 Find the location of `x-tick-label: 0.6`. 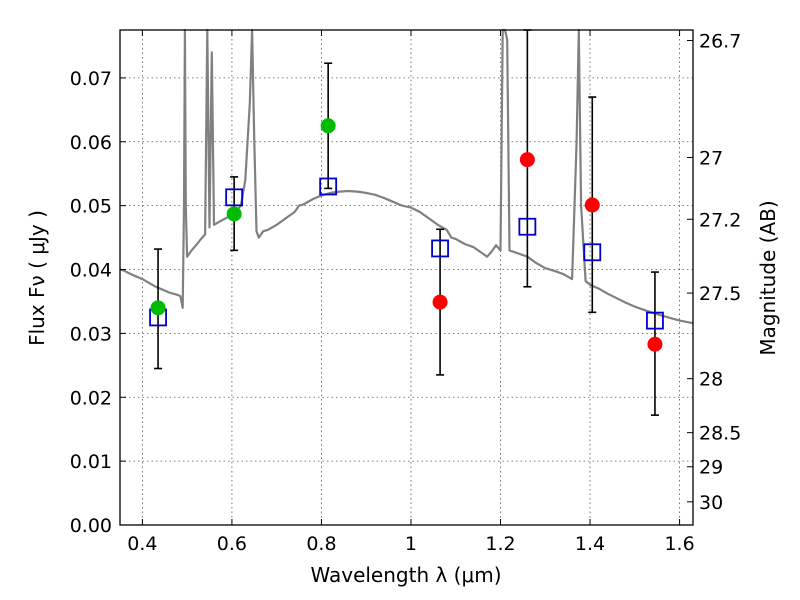

x-tick-label: 0.6 is located at coordinates (232, 544).